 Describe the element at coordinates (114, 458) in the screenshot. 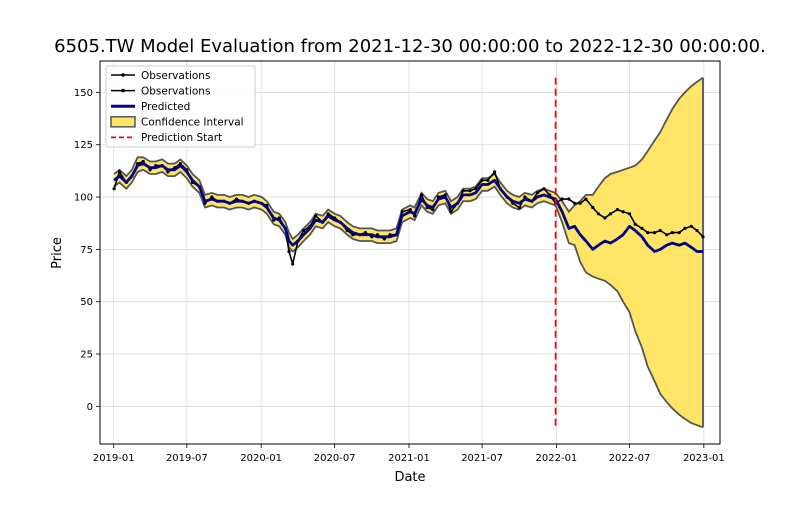

I see `x-tick-label: 2019-01` at that location.